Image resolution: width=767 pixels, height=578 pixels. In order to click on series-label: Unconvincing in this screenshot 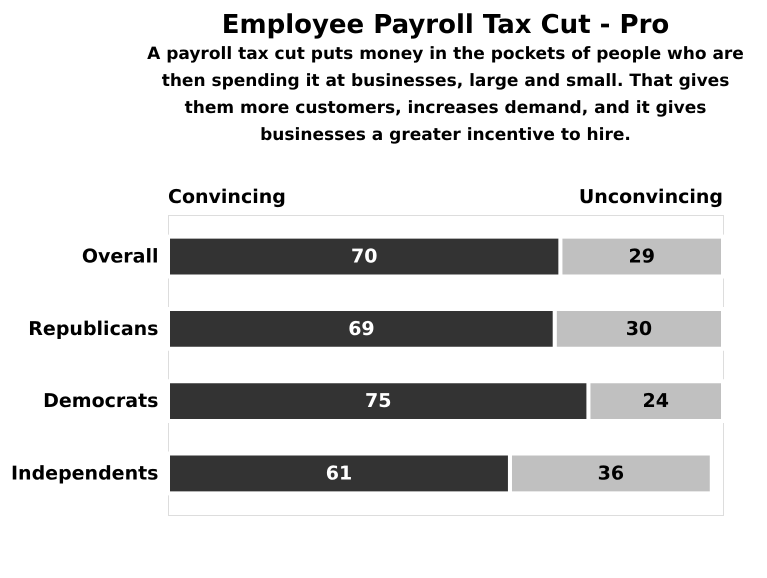, I will do `click(650, 197)`.